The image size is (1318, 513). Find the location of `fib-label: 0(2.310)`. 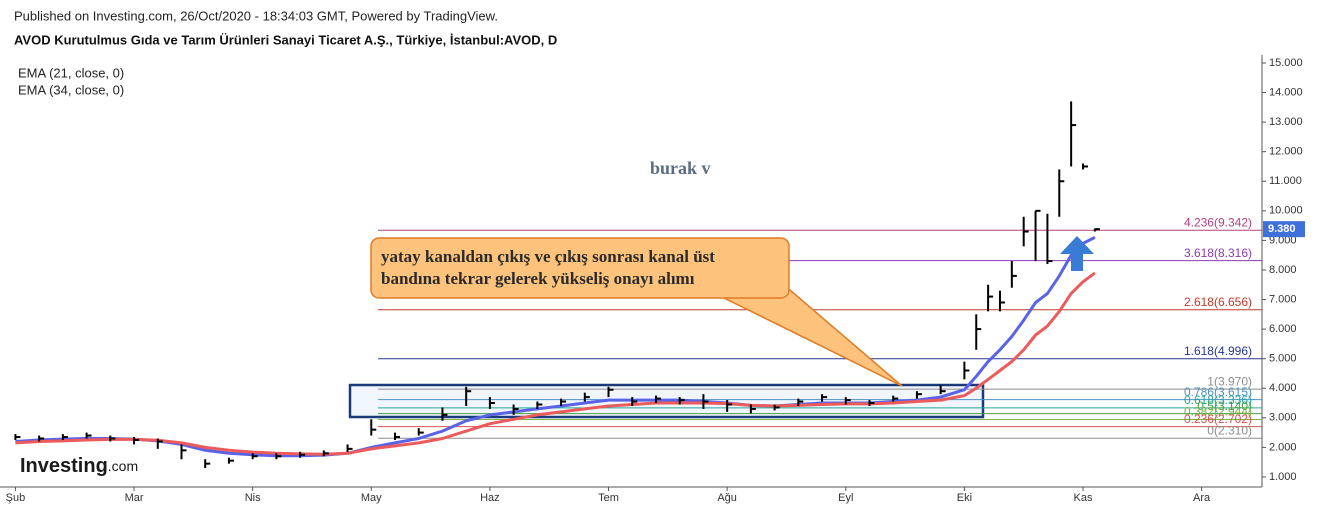

fib-label: 0(2.310) is located at coordinates (1229, 430).